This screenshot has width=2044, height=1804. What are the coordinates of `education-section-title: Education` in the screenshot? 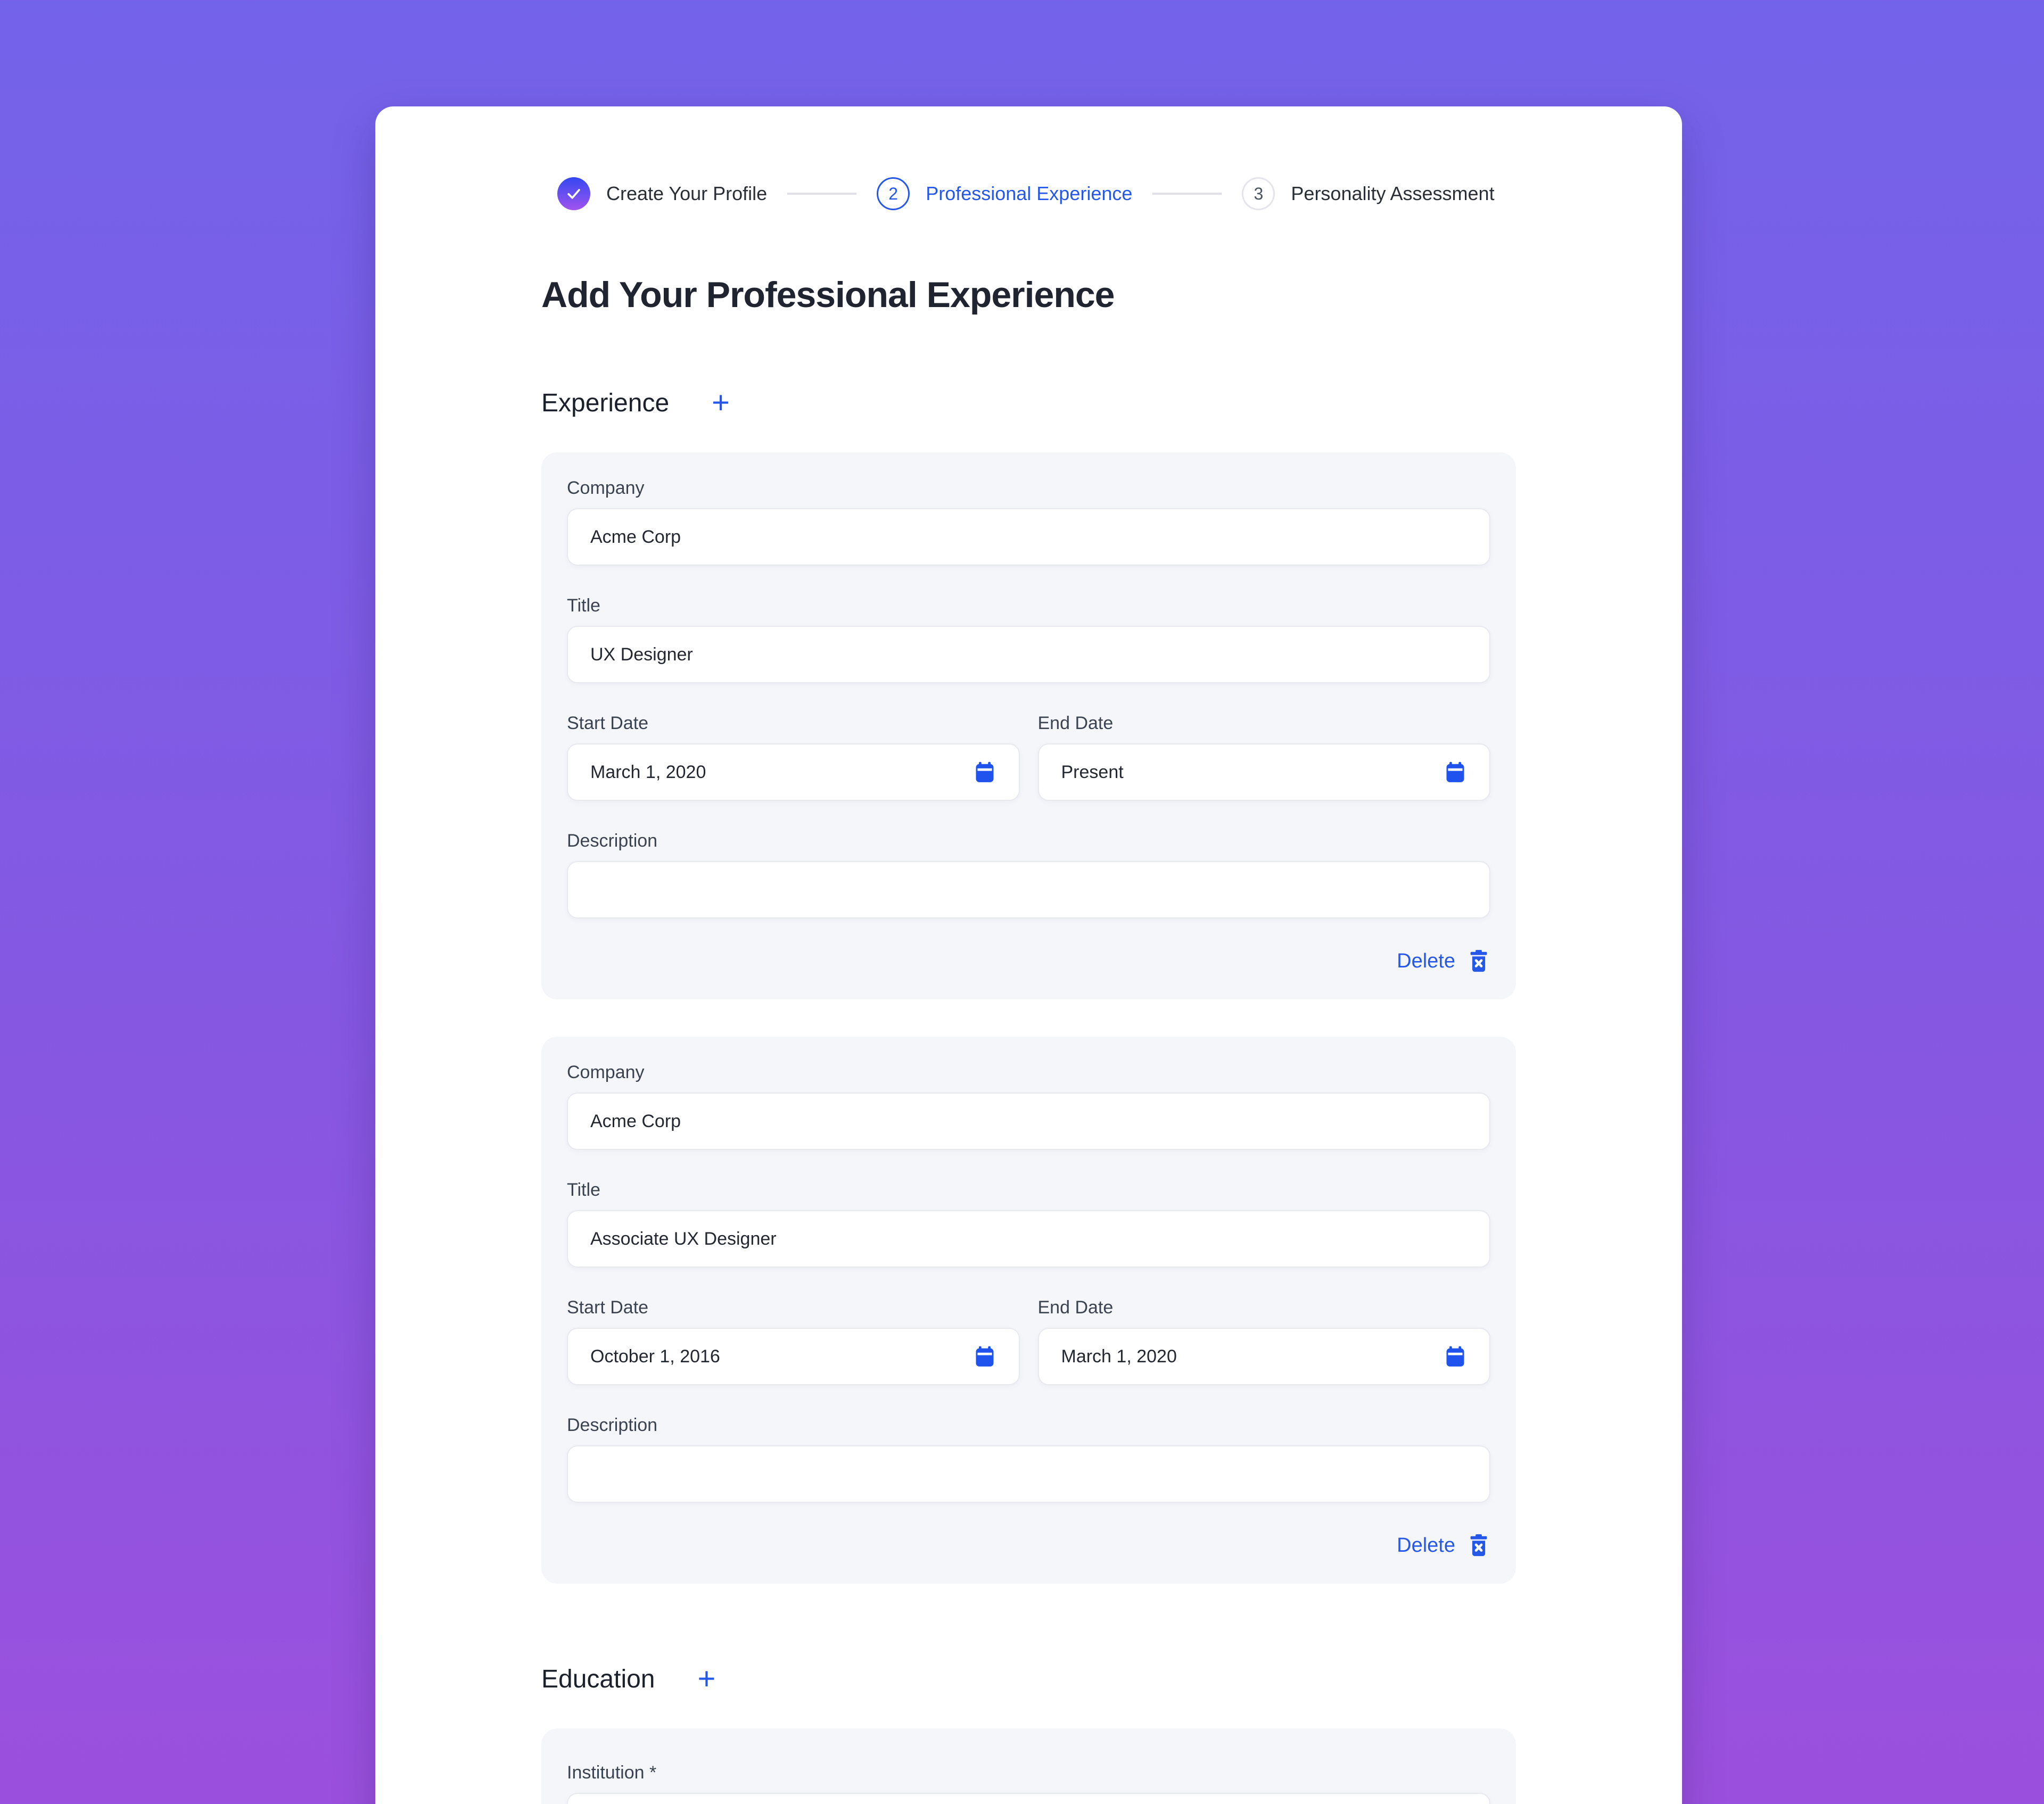 It's located at (598, 1679).